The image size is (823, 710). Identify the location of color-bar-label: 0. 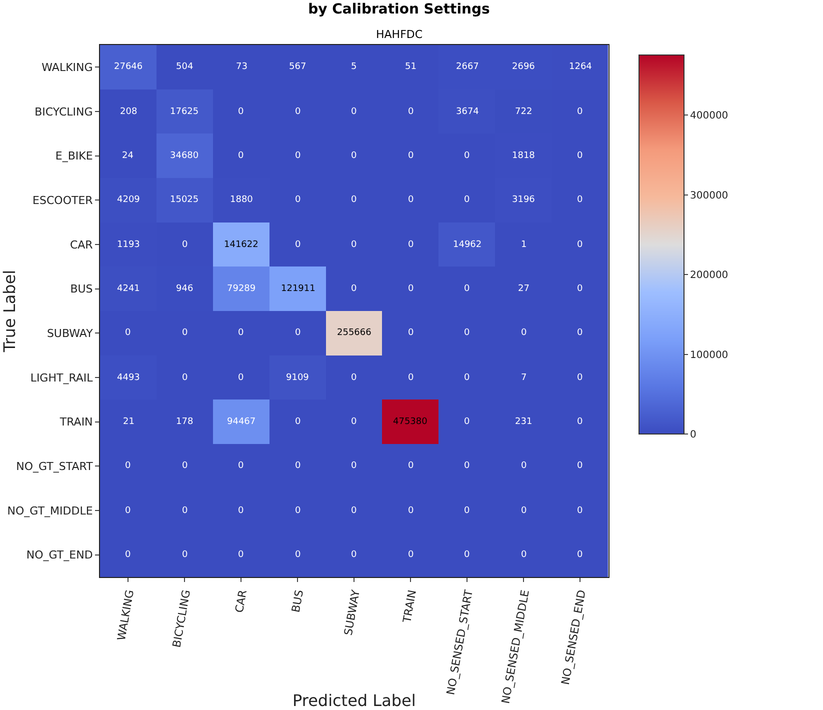
(693, 435).